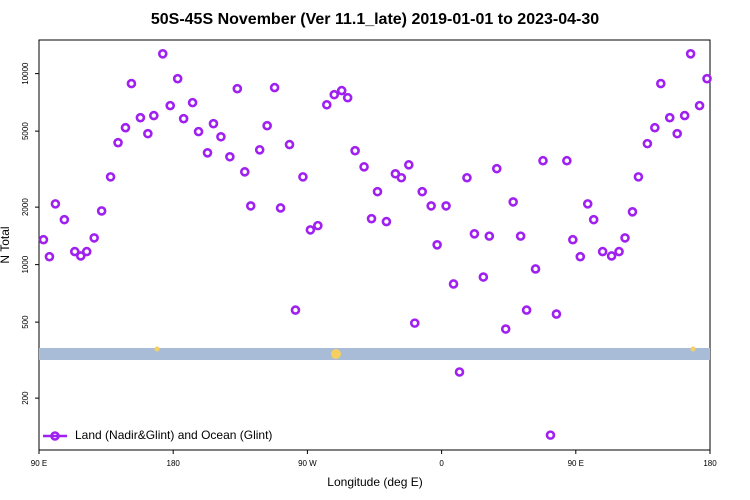 This screenshot has height=500, width=750. What do you see at coordinates (25, 322) in the screenshot?
I see `y-tick-label: 500` at bounding box center [25, 322].